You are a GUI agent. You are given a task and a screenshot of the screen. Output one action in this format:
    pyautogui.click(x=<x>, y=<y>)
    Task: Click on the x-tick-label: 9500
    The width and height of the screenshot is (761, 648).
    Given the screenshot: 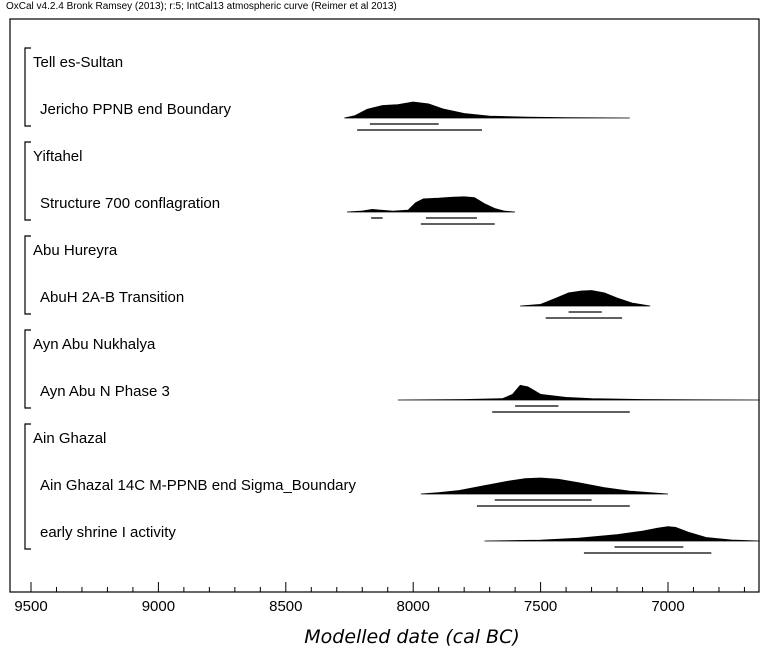 What is the action you would take?
    pyautogui.click(x=30, y=606)
    